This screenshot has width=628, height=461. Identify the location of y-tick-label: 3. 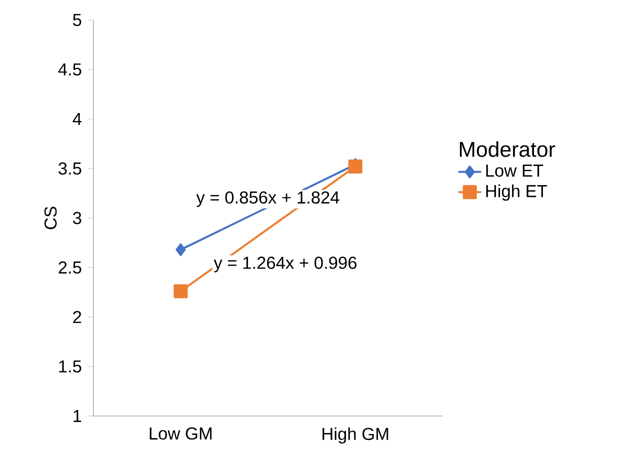
(77, 218).